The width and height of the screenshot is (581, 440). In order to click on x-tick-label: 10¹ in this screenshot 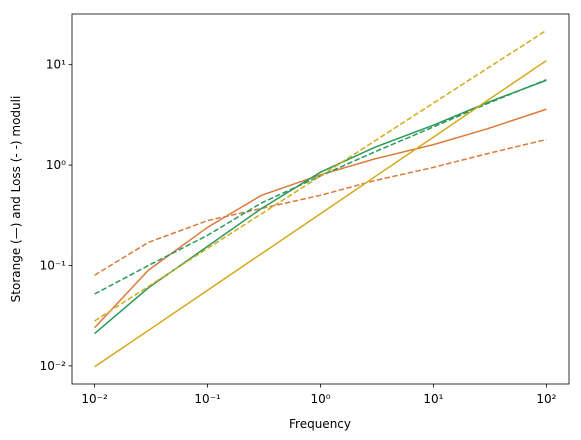, I will do `click(433, 399)`.